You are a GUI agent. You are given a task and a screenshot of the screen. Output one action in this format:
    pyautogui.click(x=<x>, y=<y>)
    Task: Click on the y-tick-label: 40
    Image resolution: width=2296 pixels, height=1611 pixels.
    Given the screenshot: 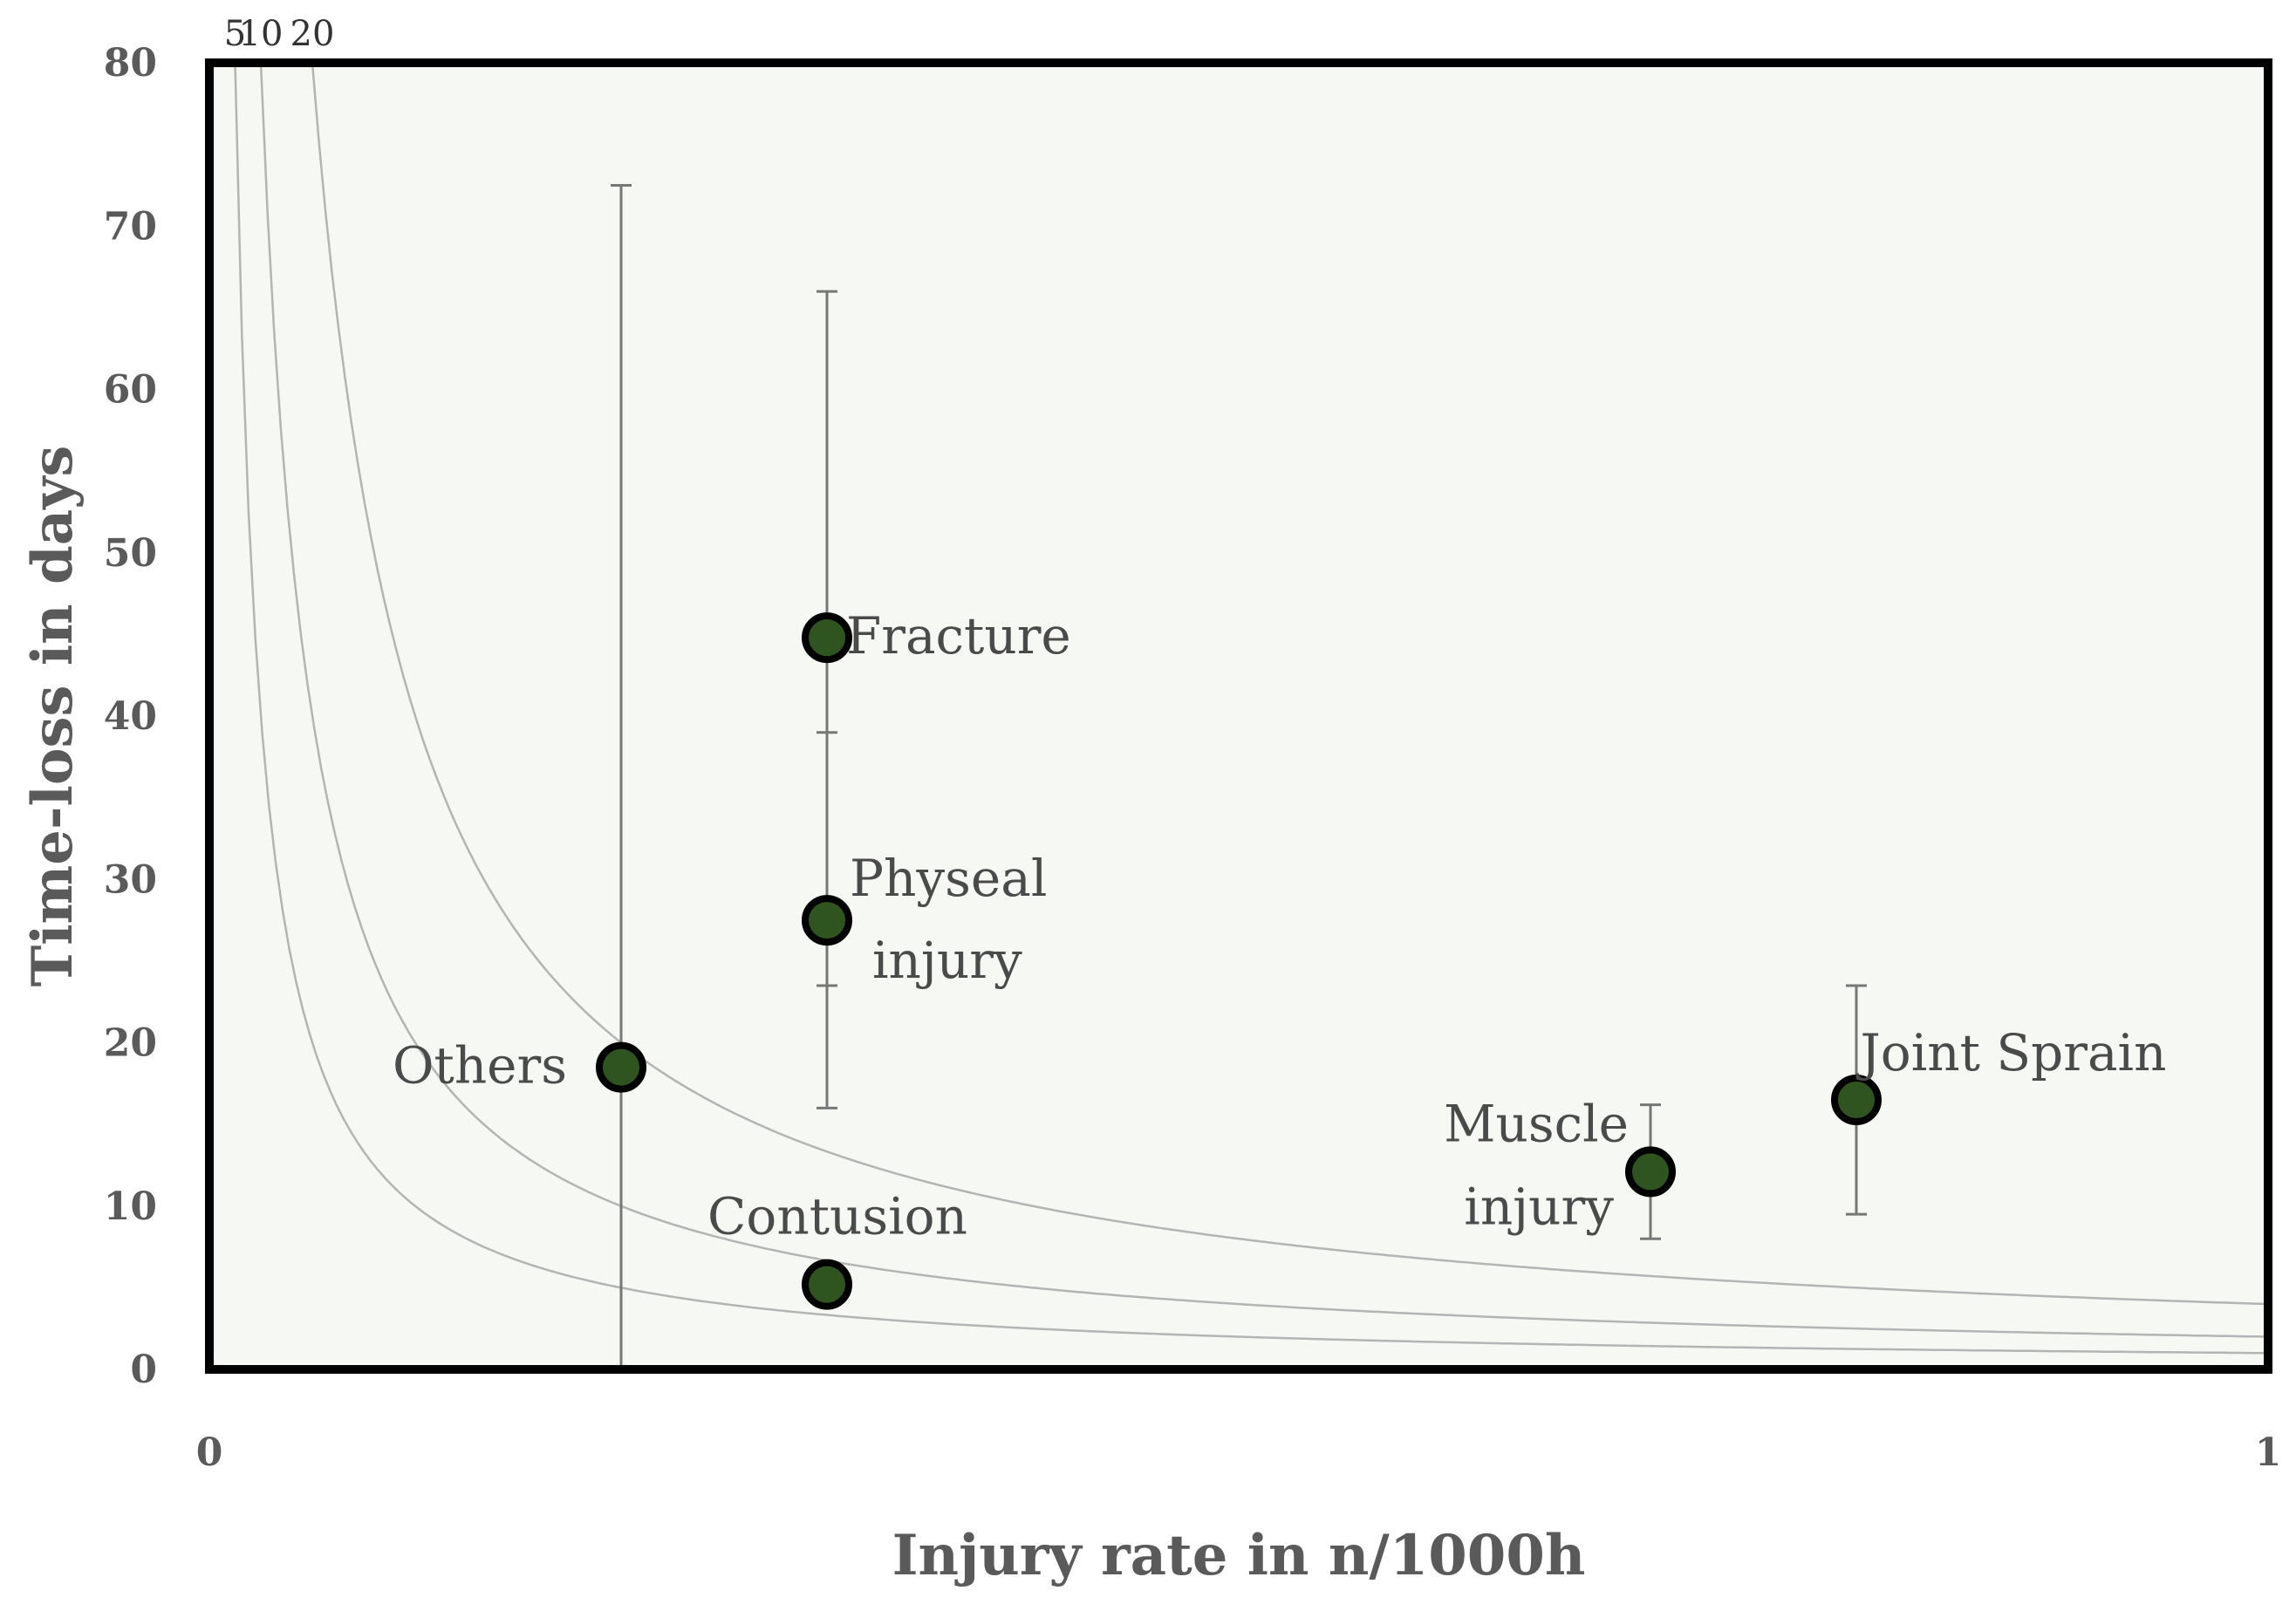 What is the action you would take?
    pyautogui.click(x=130, y=717)
    